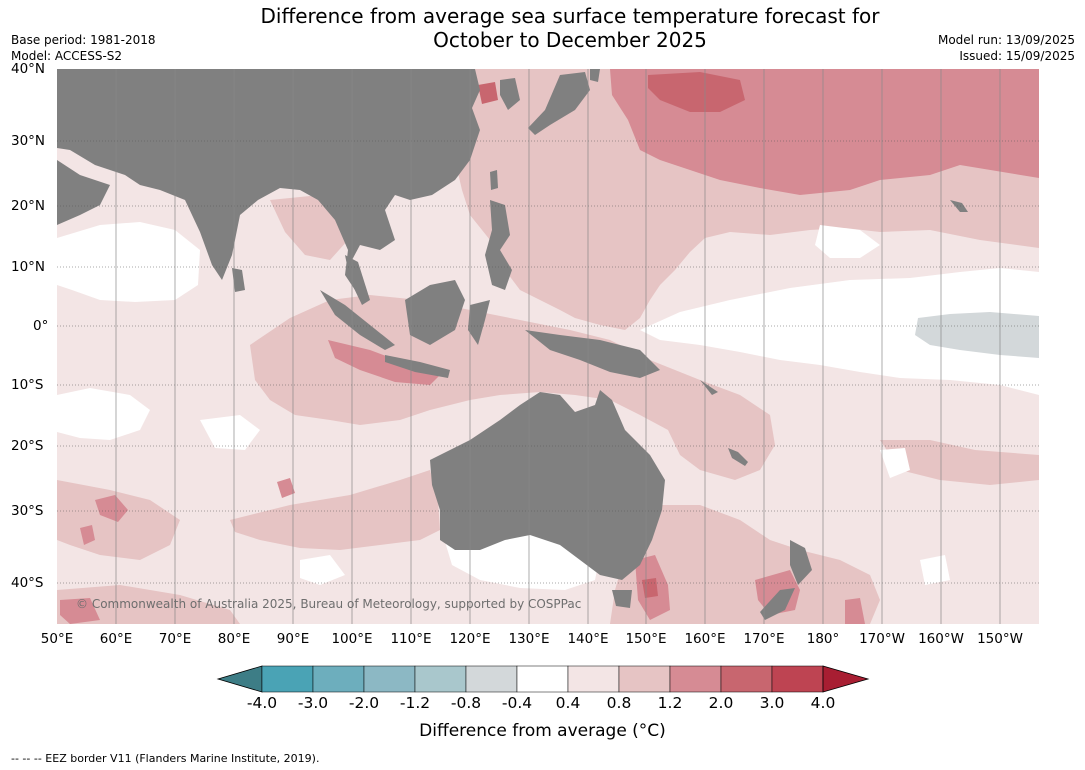  I want to click on model-name: Model: ACCESS-S2, so click(67, 56).